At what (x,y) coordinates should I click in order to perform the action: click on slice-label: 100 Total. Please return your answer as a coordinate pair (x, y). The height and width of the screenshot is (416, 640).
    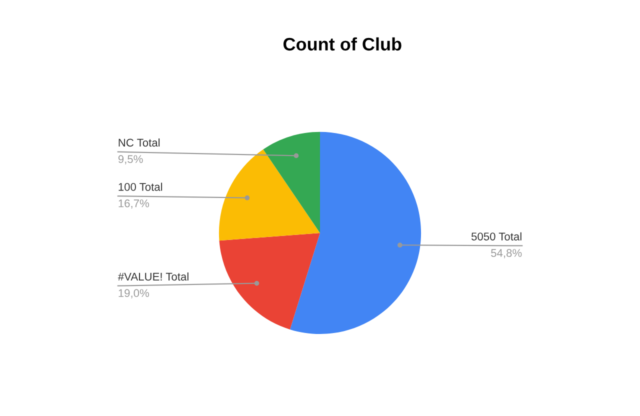
    Looking at the image, I should click on (140, 186).